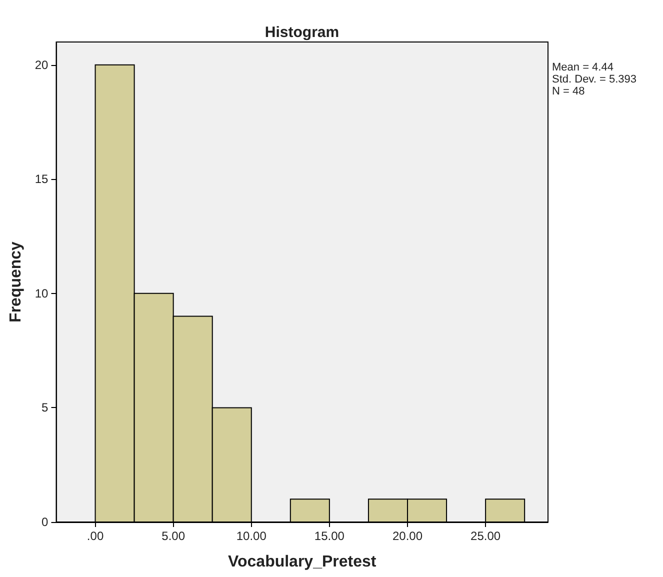 This screenshot has width=663, height=577. Describe the element at coordinates (329, 536) in the screenshot. I see `x-tick-label: 15.00` at that location.